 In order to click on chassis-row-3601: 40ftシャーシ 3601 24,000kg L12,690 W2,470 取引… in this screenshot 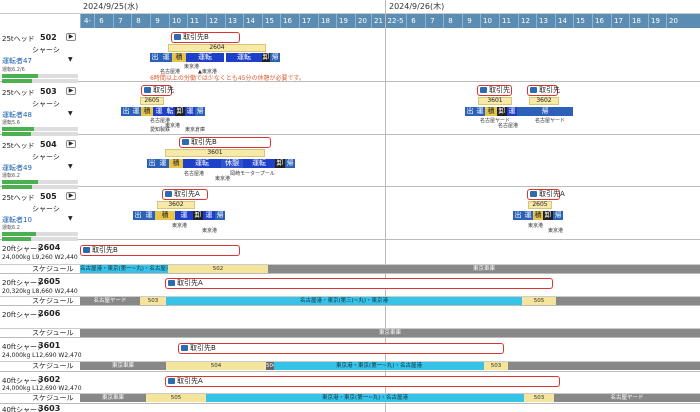, I will do `click(350, 355)`.